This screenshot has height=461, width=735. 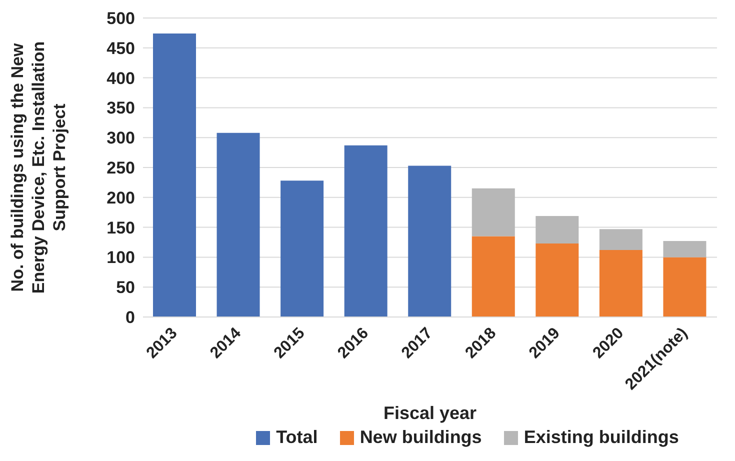 What do you see at coordinates (120, 228) in the screenshot?
I see `y-tick-label: 150` at bounding box center [120, 228].